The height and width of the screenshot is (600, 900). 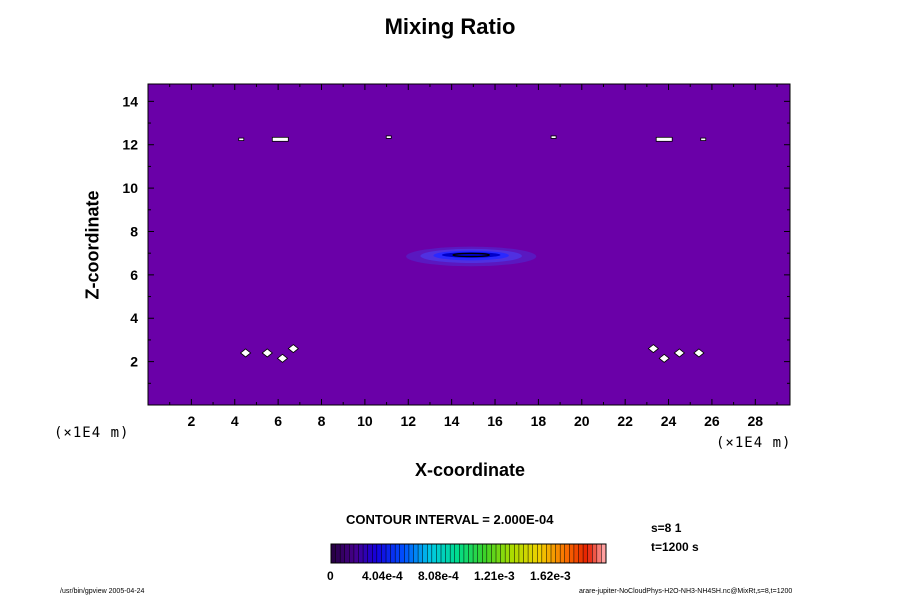 I want to click on y-axis-label: Z-coordinate, so click(x=92, y=245).